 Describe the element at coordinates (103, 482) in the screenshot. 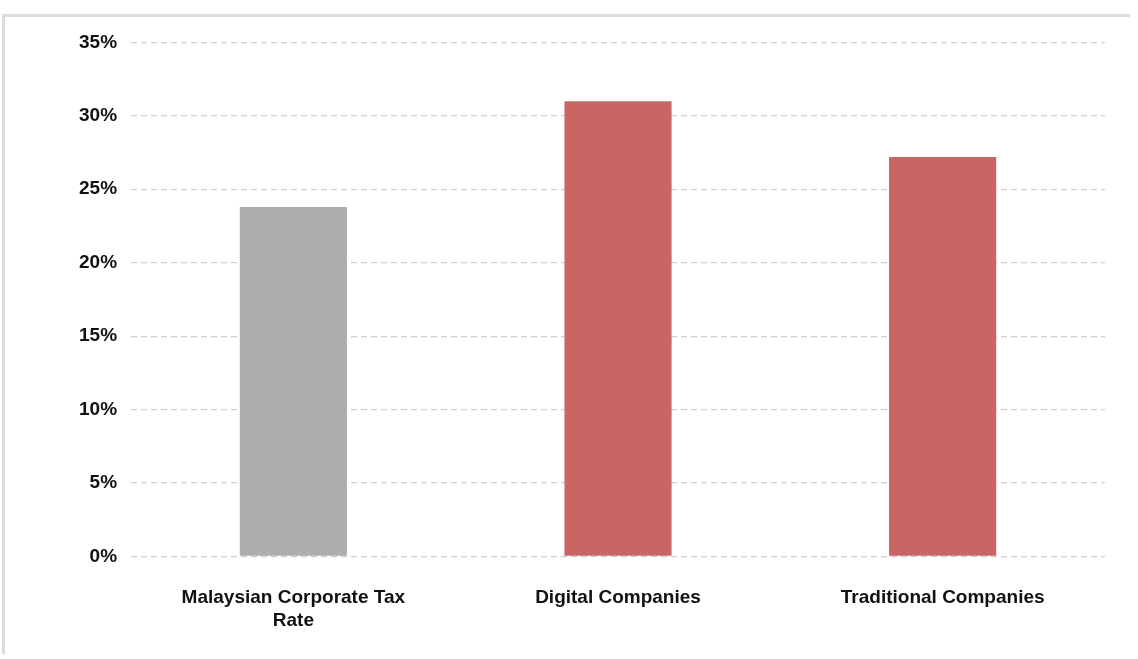

I see `y-tick-label: 5%` at that location.